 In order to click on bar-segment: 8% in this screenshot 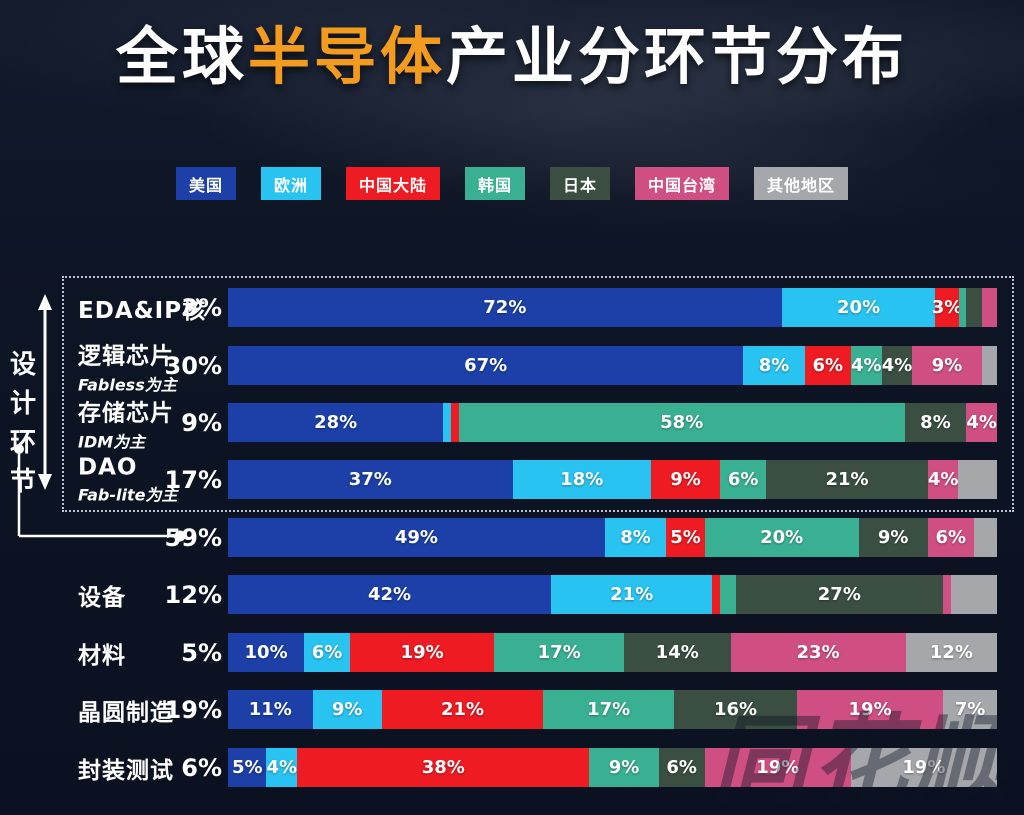, I will do `click(774, 365)`.